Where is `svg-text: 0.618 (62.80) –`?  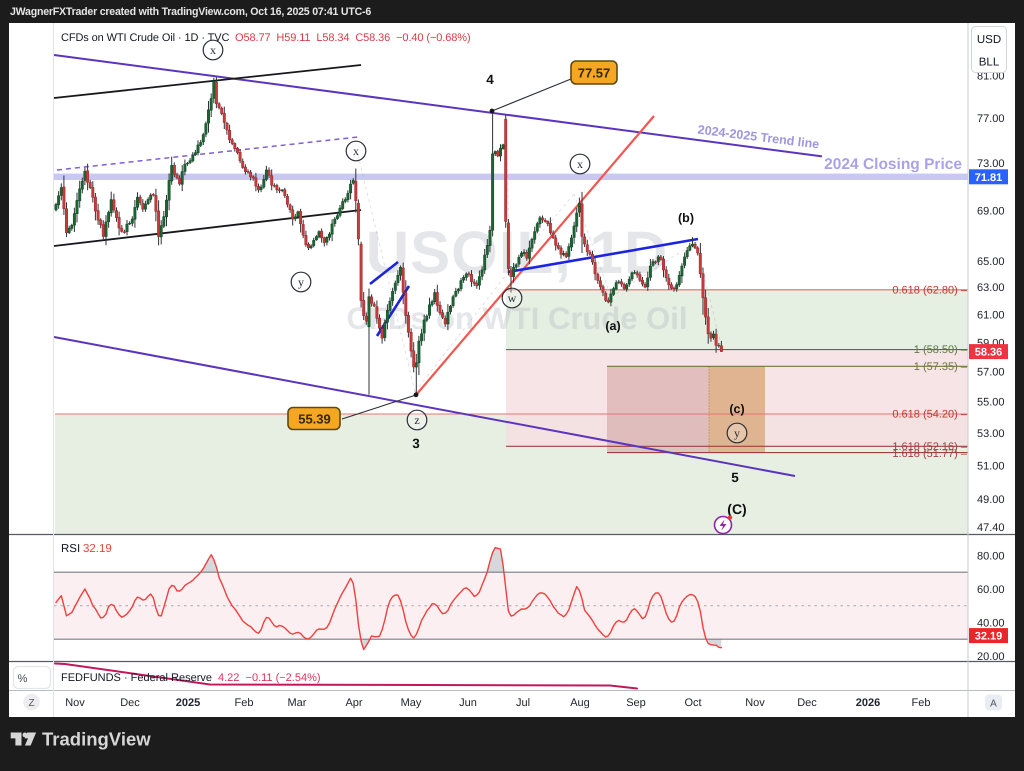
svg-text: 0.618 (62.80) – is located at coordinates (929, 290).